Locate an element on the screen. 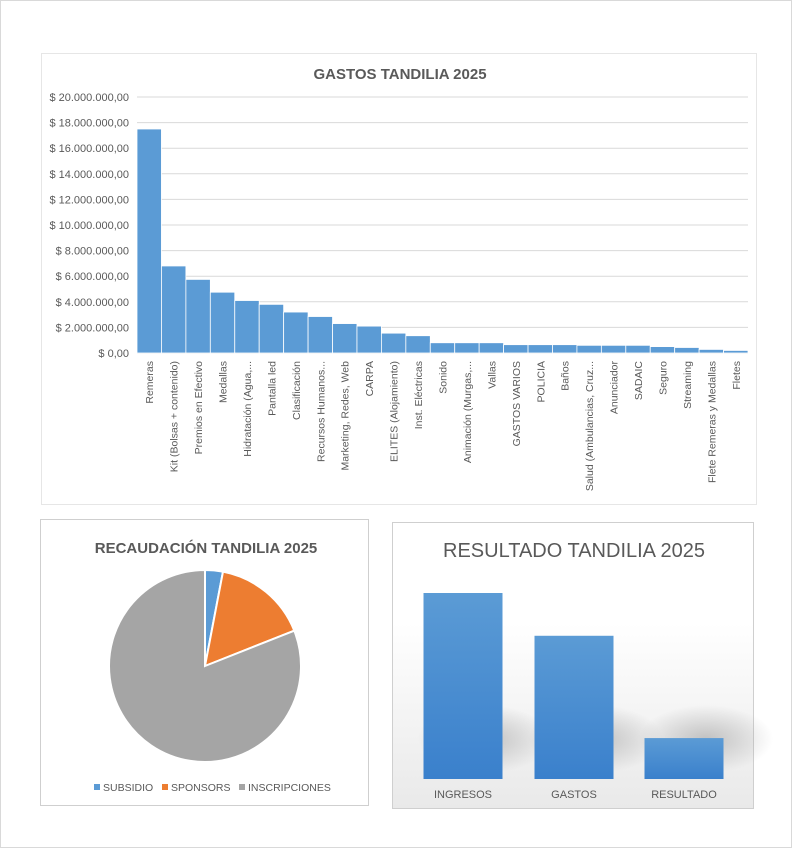 The height and width of the screenshot is (848, 792). gastos-ytick-label: $ 10.000.000,00 is located at coordinates (89, 226).